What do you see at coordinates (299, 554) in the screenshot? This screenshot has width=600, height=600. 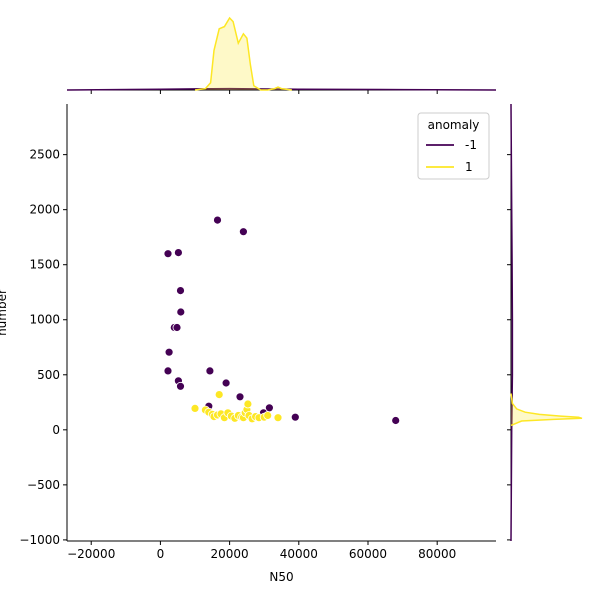 I see `x-tick-label: 40000` at bounding box center [299, 554].